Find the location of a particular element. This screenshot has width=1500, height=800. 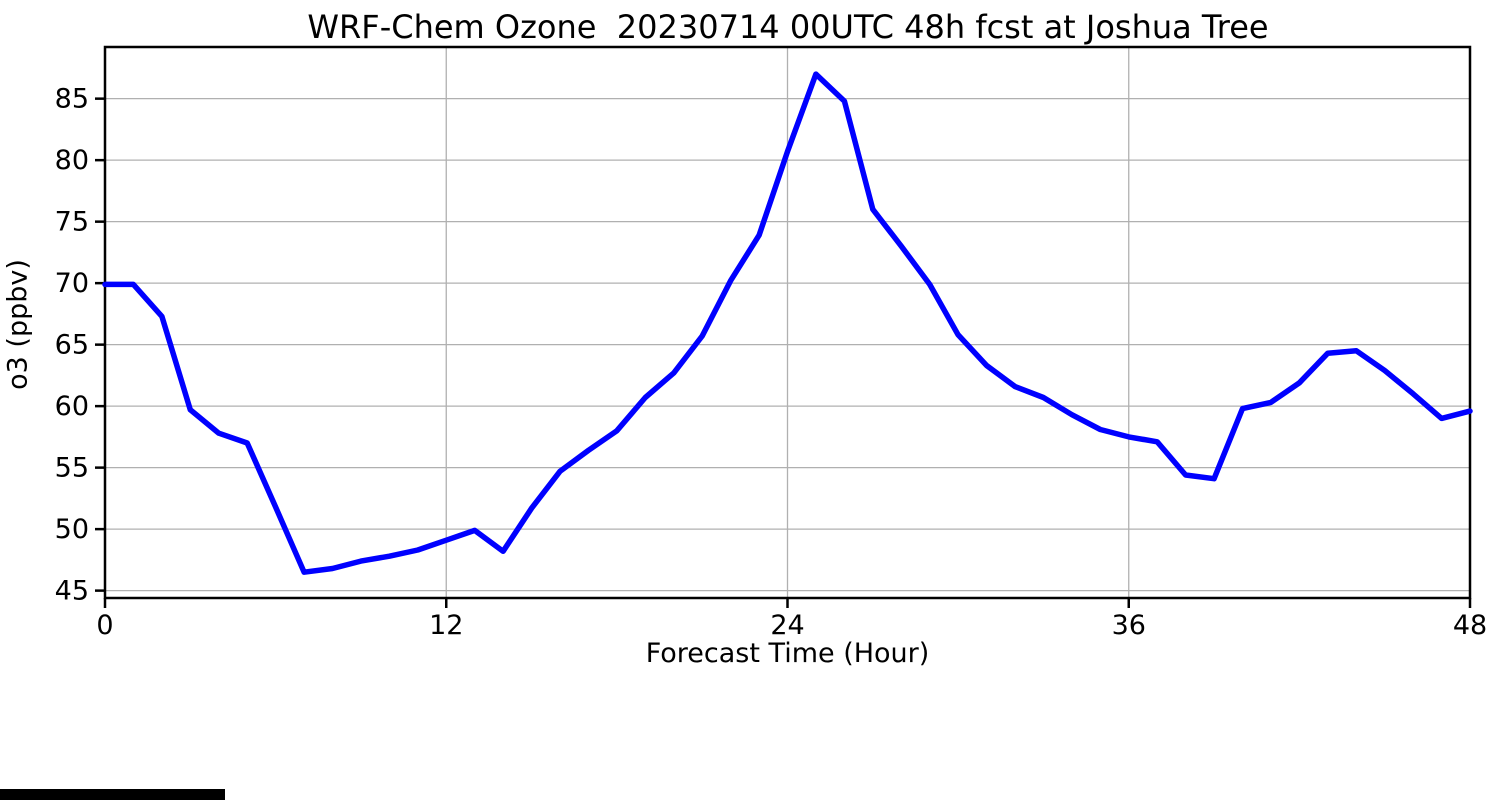

bottom-left-black-bar is located at coordinates (112, 794).